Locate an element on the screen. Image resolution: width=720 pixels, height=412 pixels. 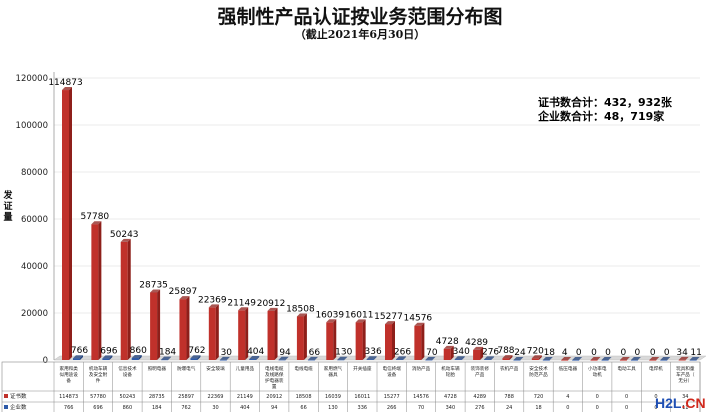
x-category-label: 机动车辆及安全附件 is located at coordinates (98, 374).